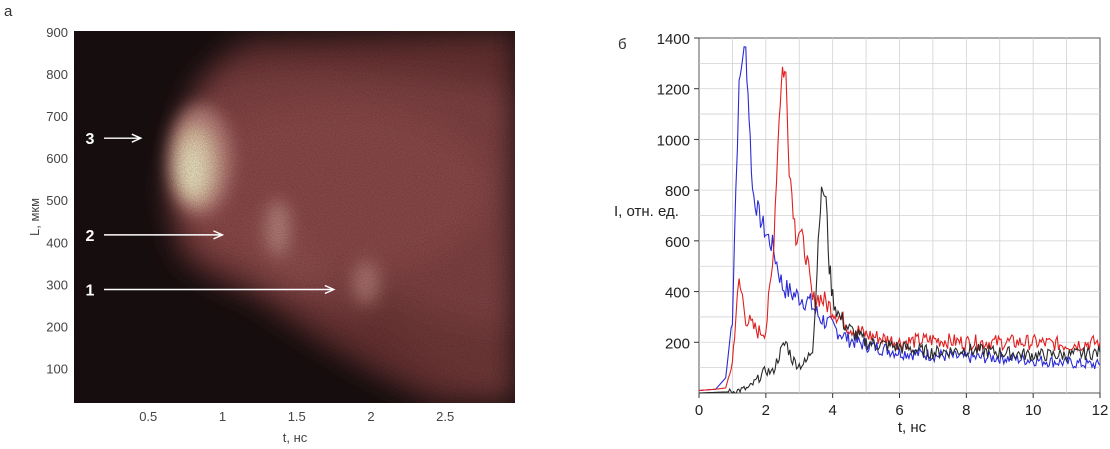 This screenshot has height=449, width=1110. I want to click on x-tick-label: 6, so click(899, 410).